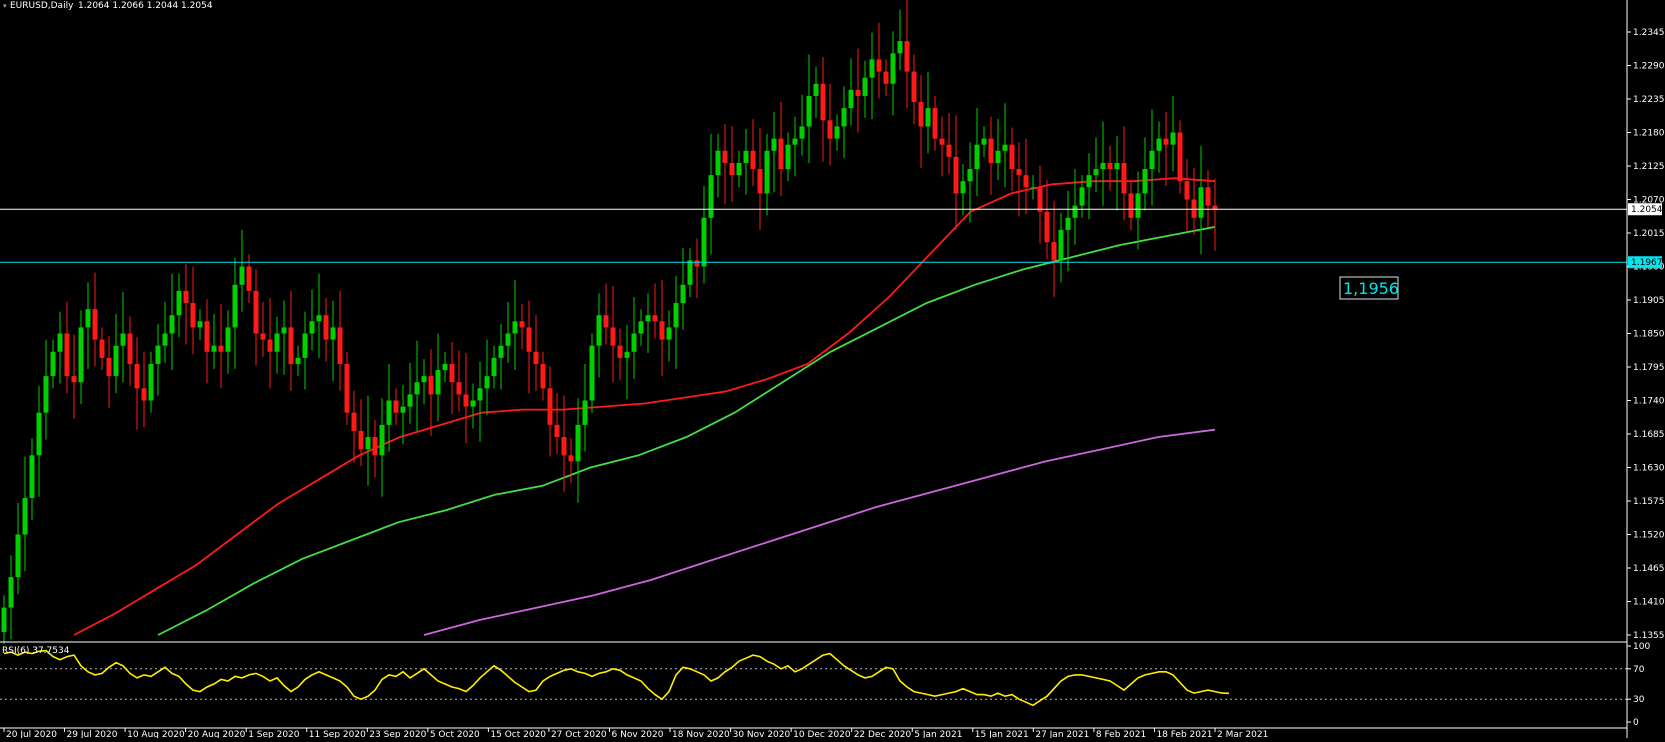  What do you see at coordinates (1062, 734) in the screenshot?
I see `time-tick-label: 27 Jan 2021` at bounding box center [1062, 734].